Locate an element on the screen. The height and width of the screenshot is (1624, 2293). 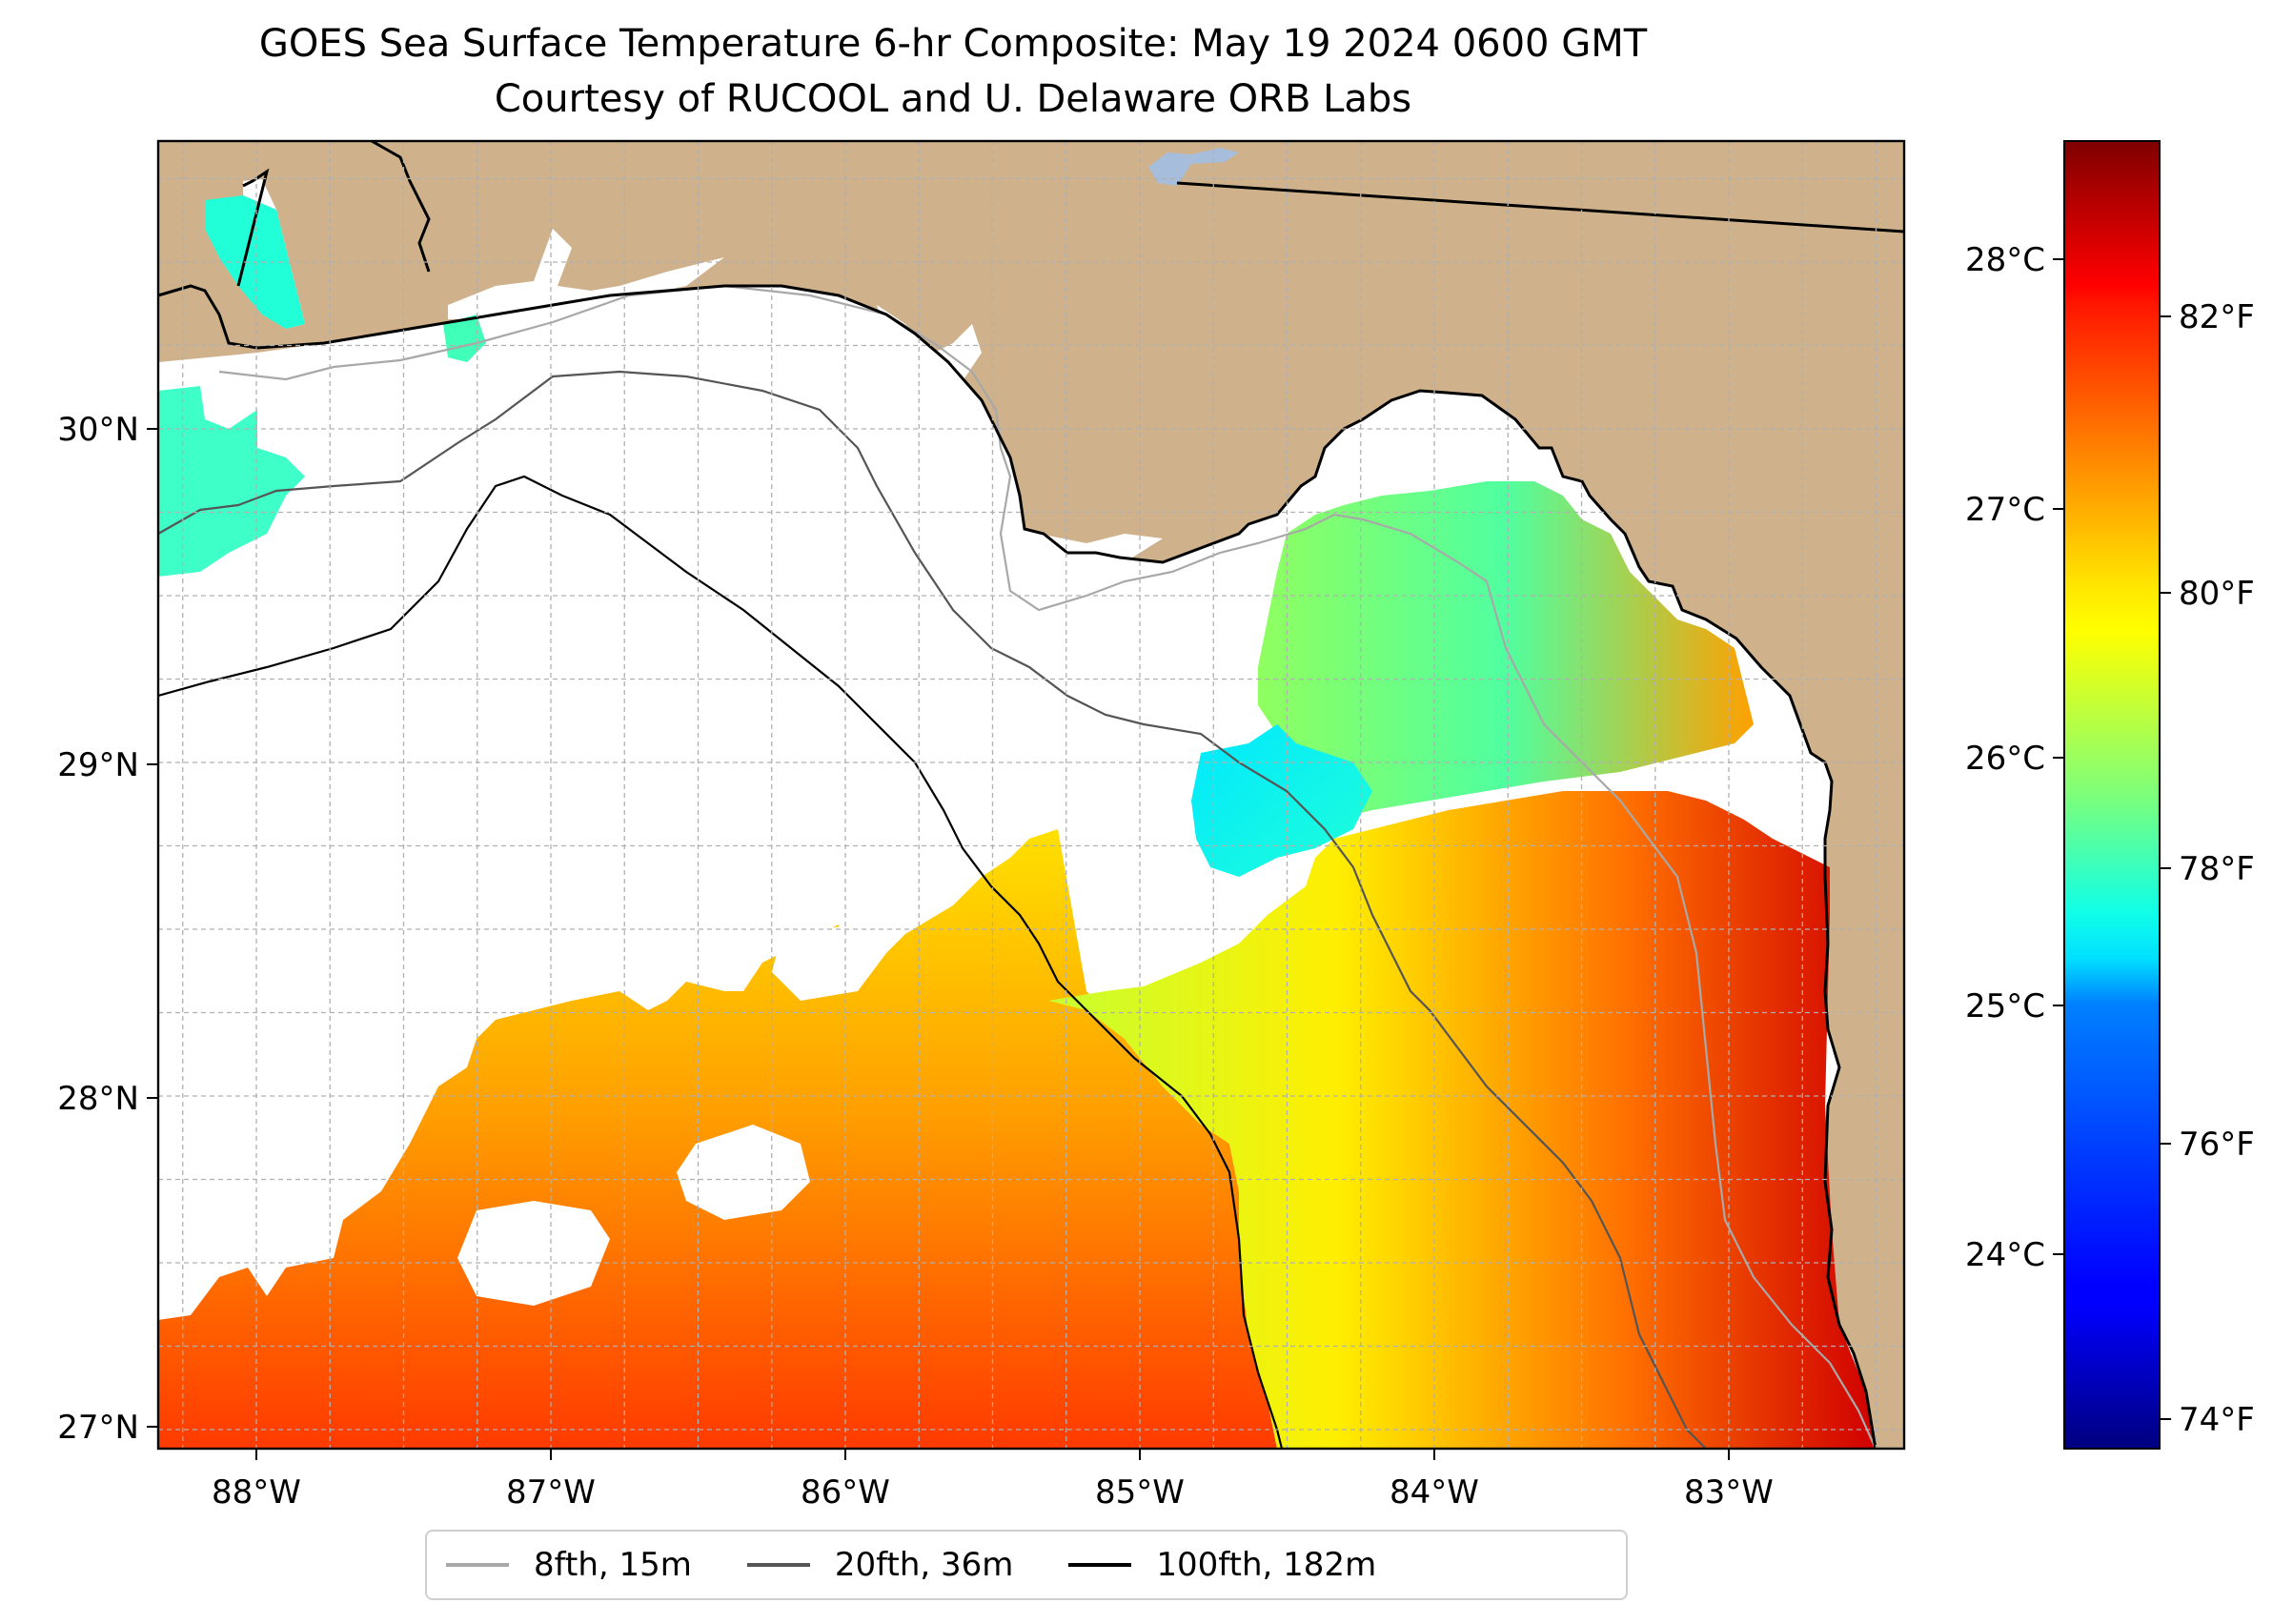
lat-tick-label: 30°N is located at coordinates (98, 430).